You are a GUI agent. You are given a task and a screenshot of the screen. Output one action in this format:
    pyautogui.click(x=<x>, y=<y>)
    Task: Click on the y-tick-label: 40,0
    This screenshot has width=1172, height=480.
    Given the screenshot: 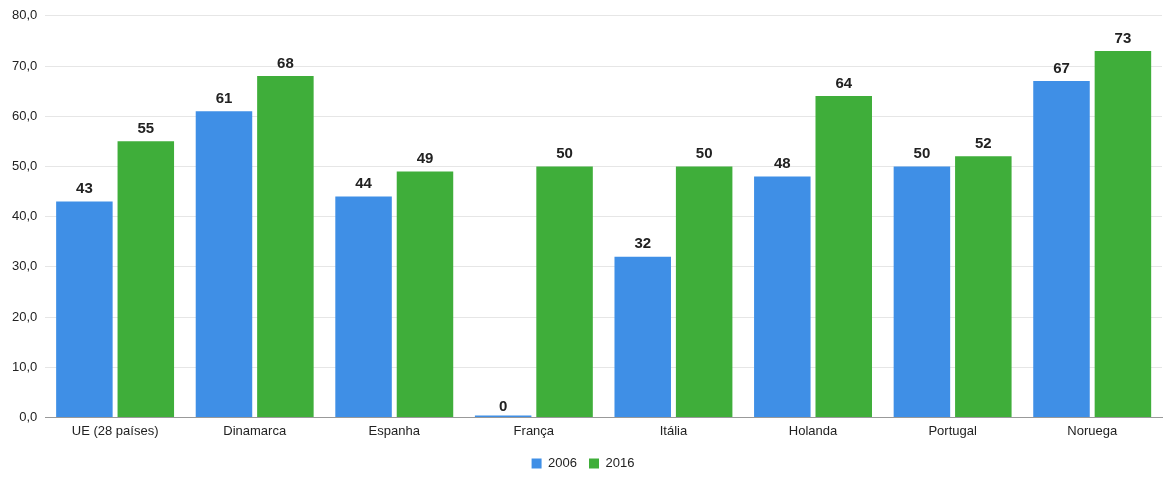 What is the action you would take?
    pyautogui.click(x=24, y=216)
    